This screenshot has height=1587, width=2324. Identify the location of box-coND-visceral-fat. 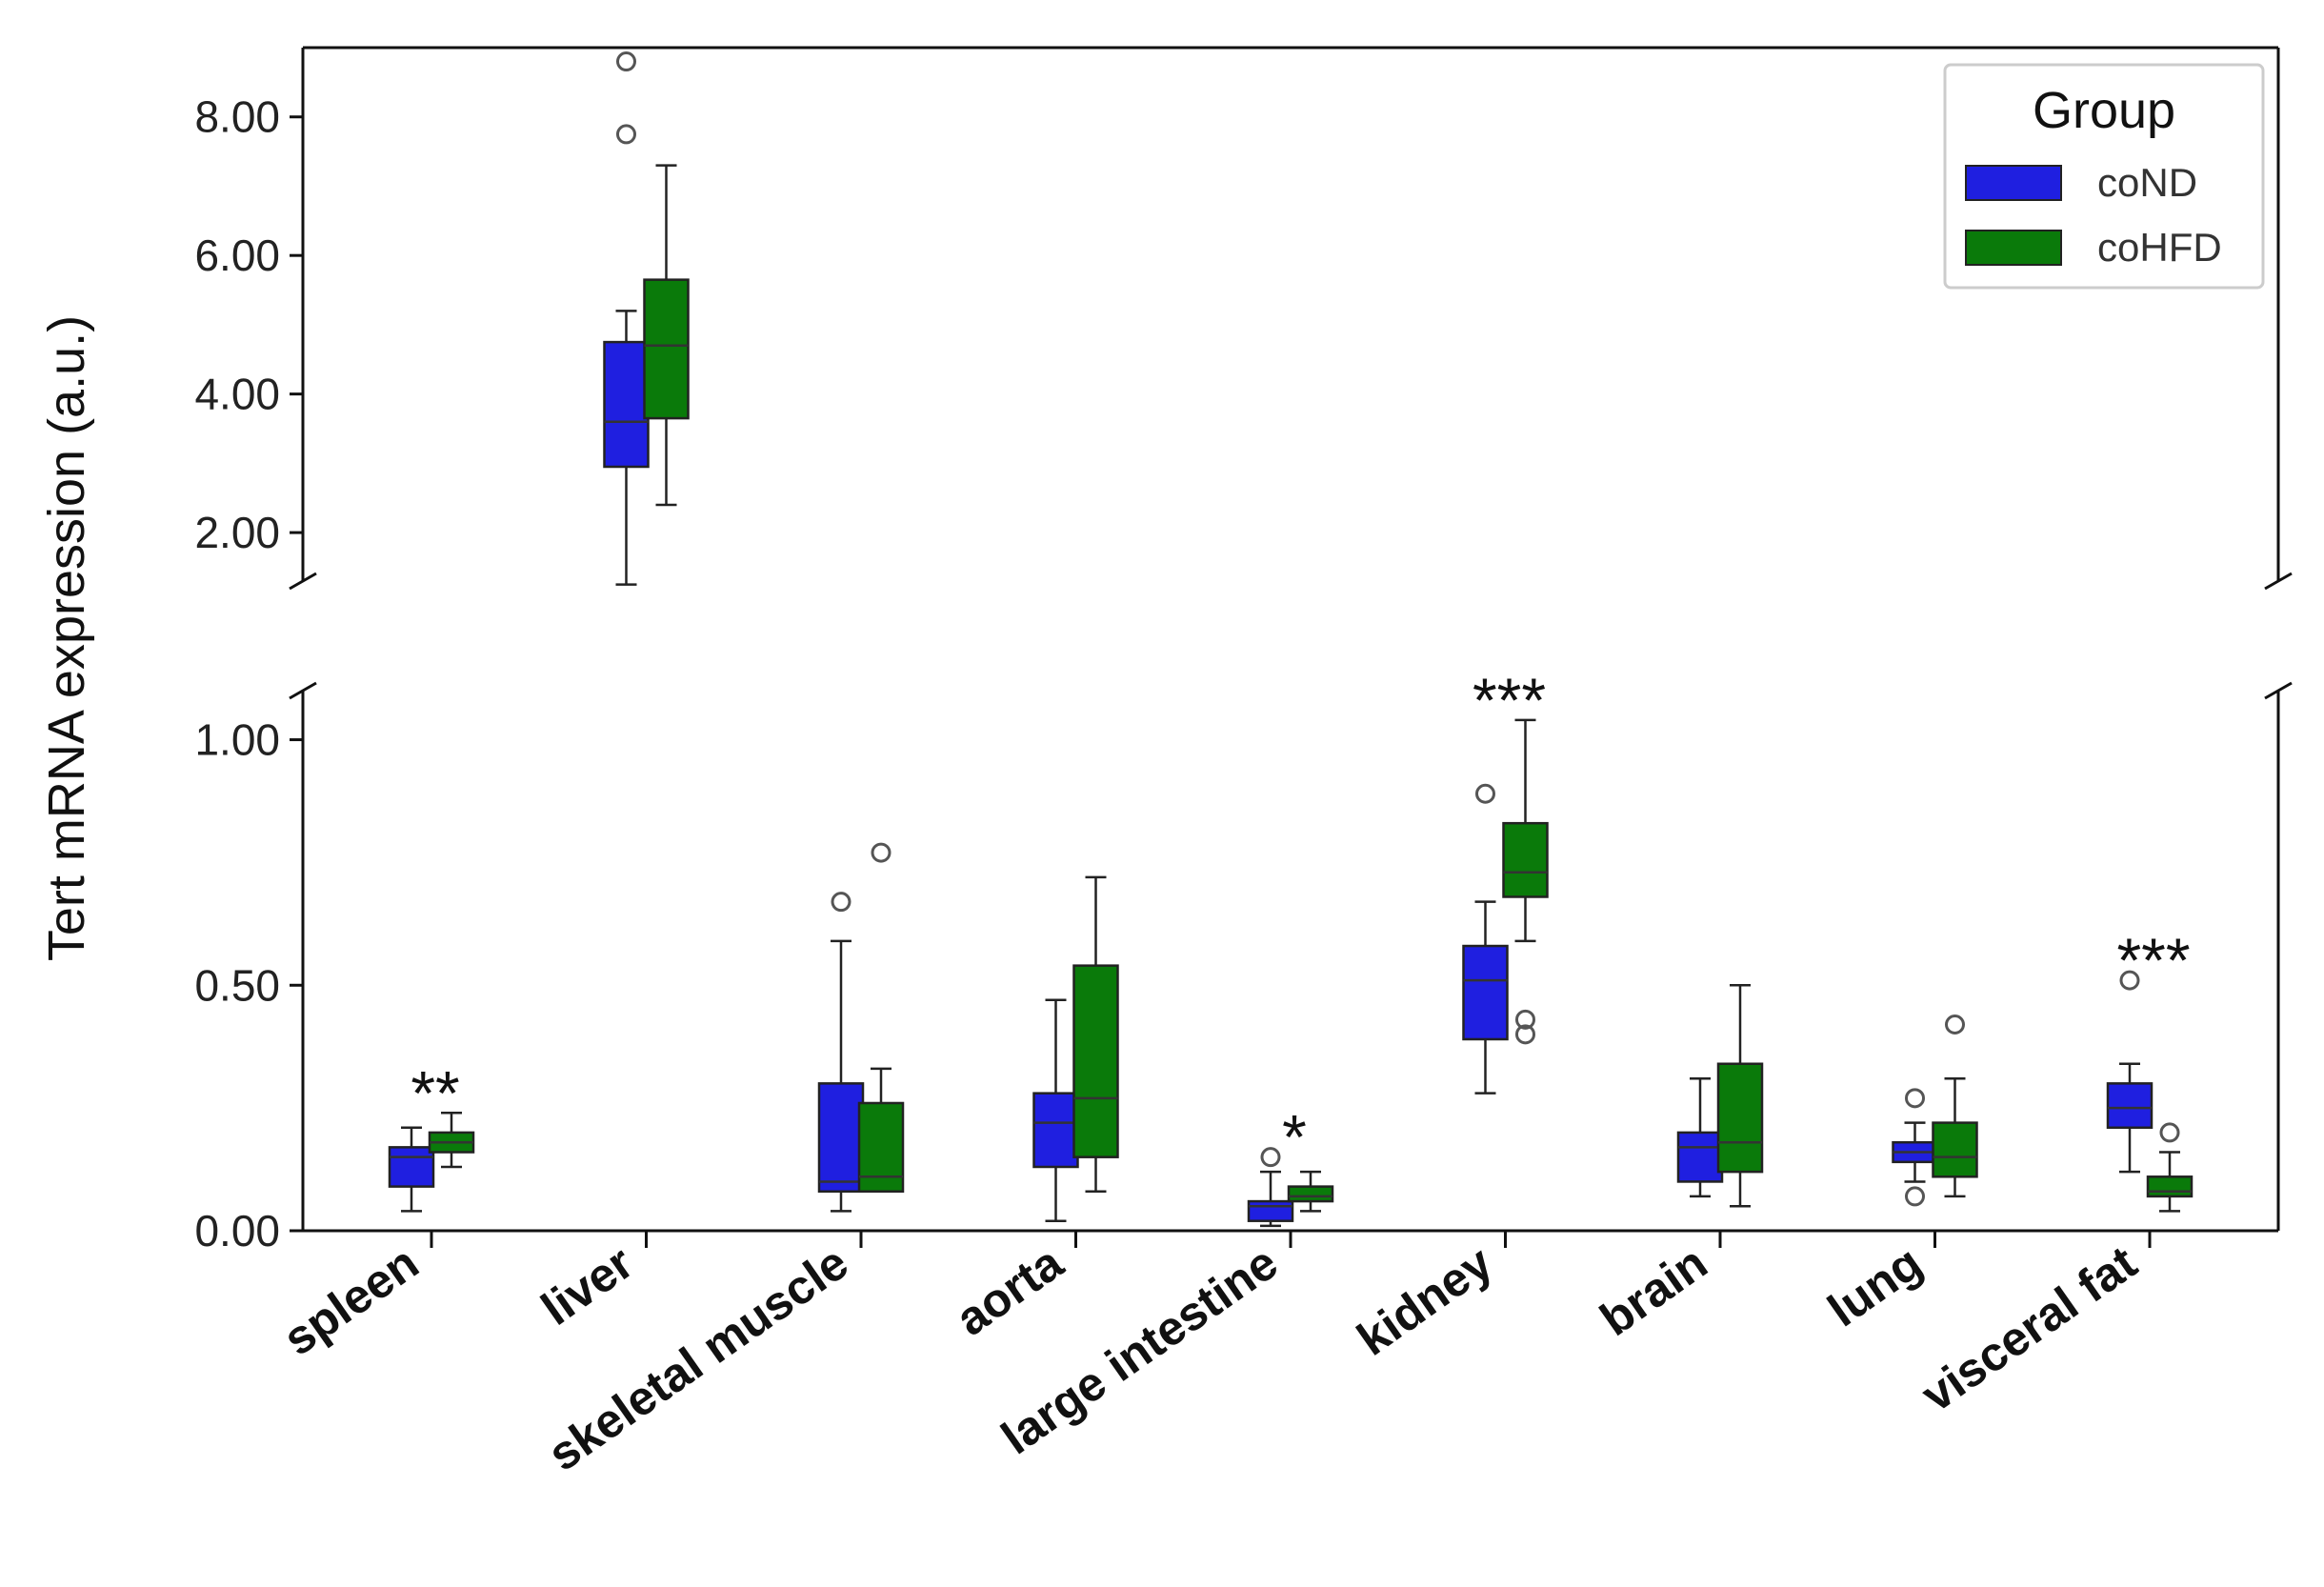
(2130, 1072).